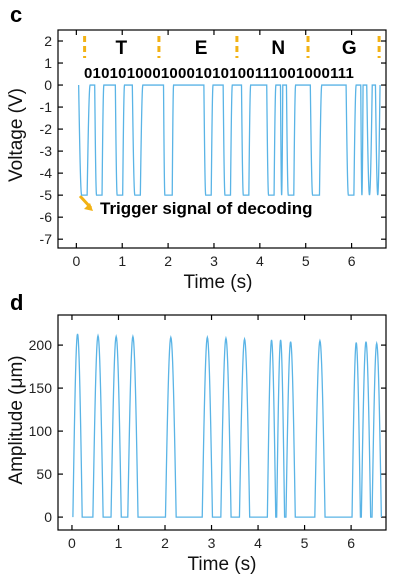 The image size is (400, 578). I want to click on decoded-letter: T, so click(122, 48).